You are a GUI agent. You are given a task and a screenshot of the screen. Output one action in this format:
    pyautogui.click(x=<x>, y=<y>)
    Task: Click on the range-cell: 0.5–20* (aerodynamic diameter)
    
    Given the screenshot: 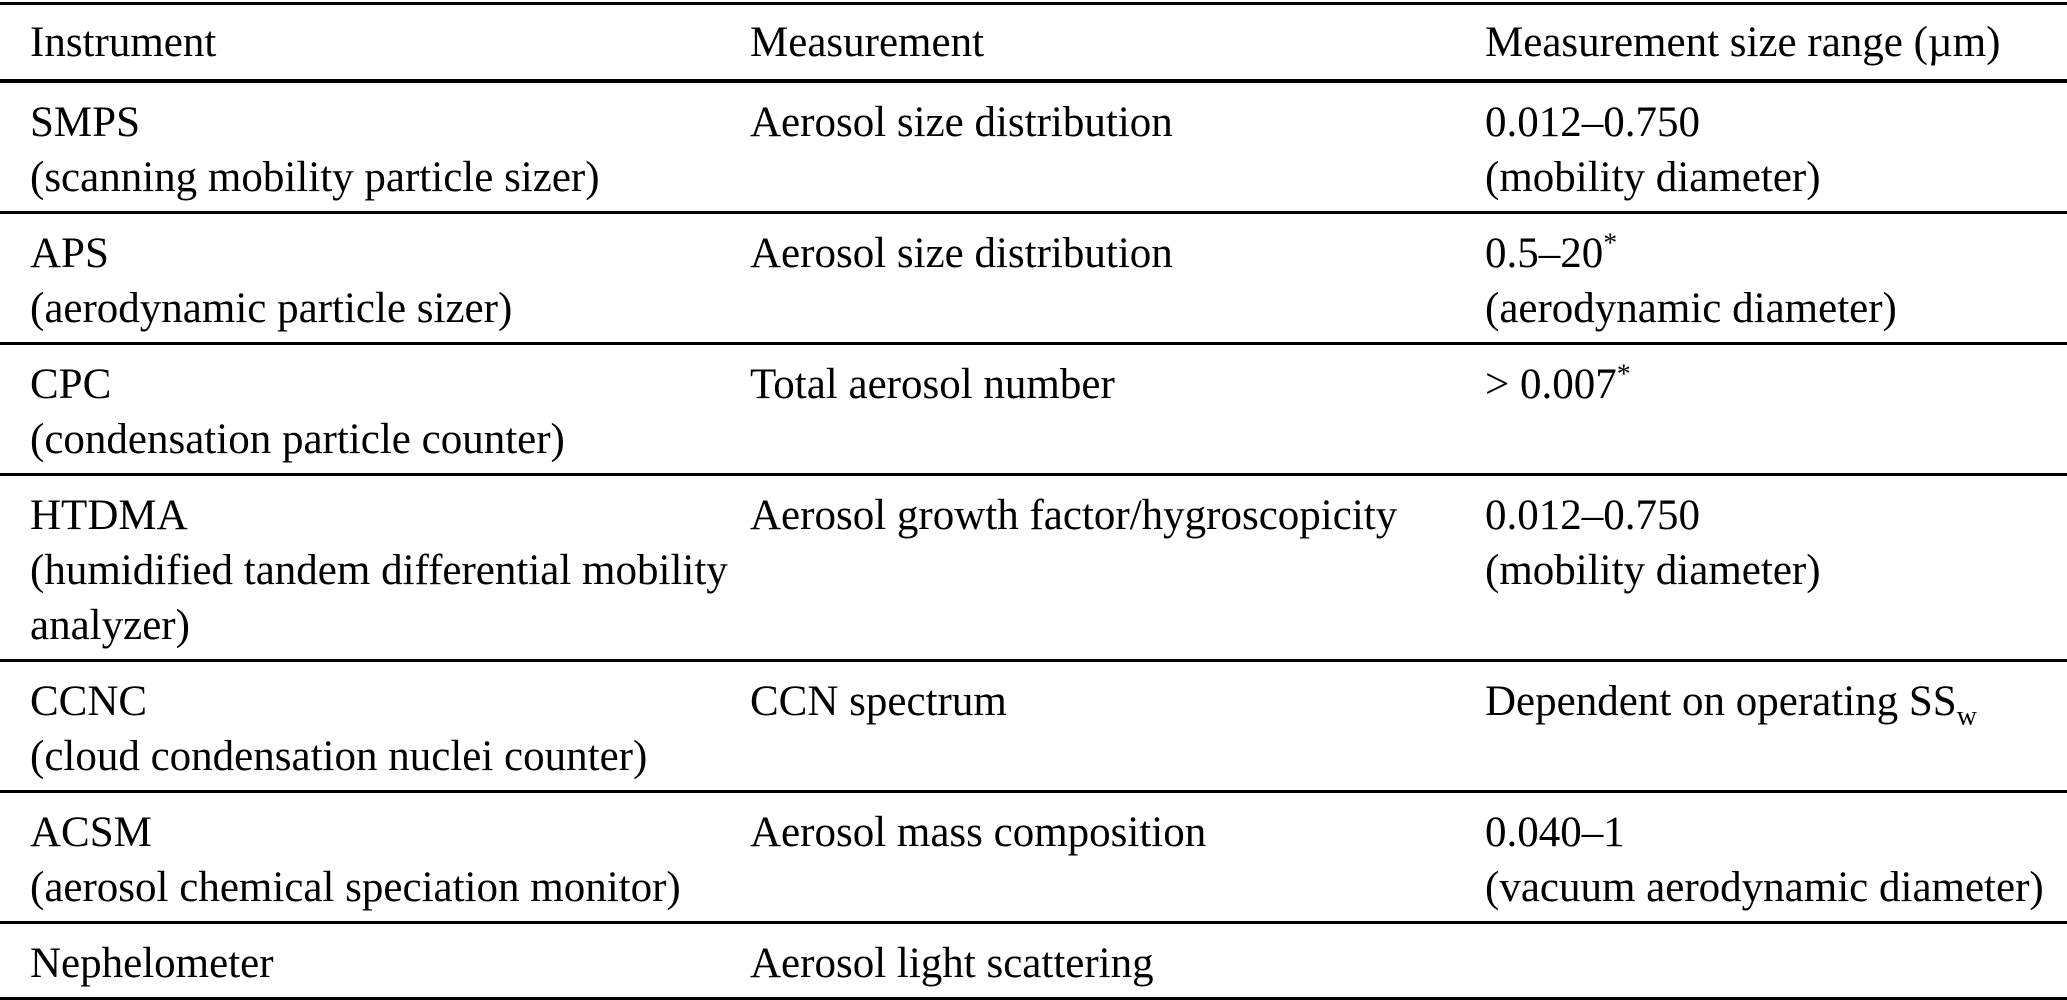 What is the action you would take?
    pyautogui.click(x=1776, y=279)
    